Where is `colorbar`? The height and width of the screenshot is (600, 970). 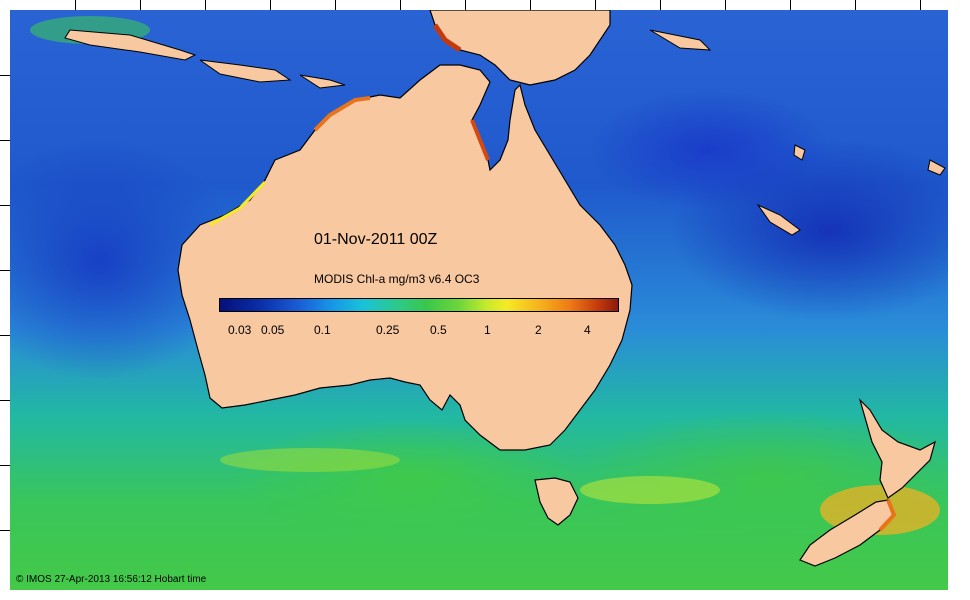
colorbar is located at coordinates (419, 305).